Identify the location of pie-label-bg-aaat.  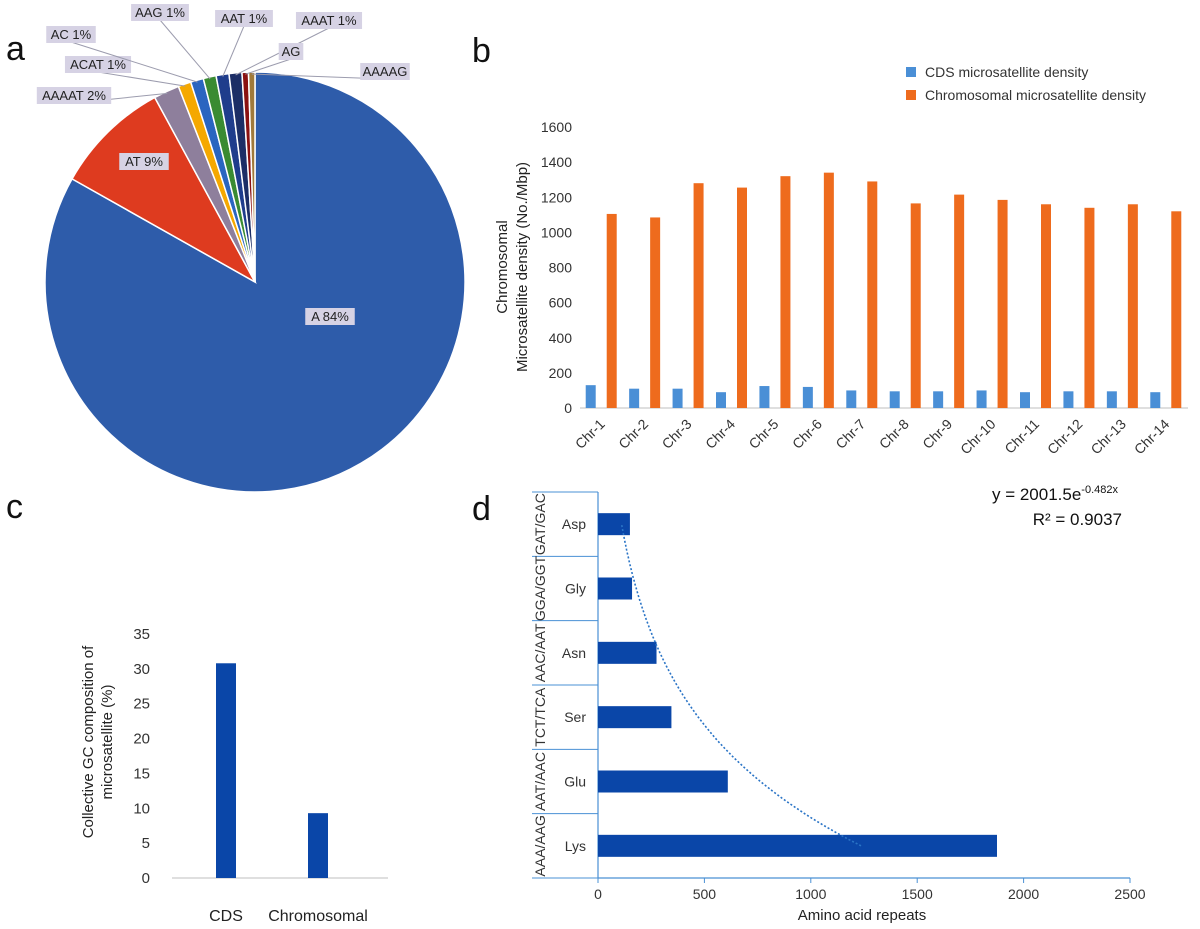
(329, 20).